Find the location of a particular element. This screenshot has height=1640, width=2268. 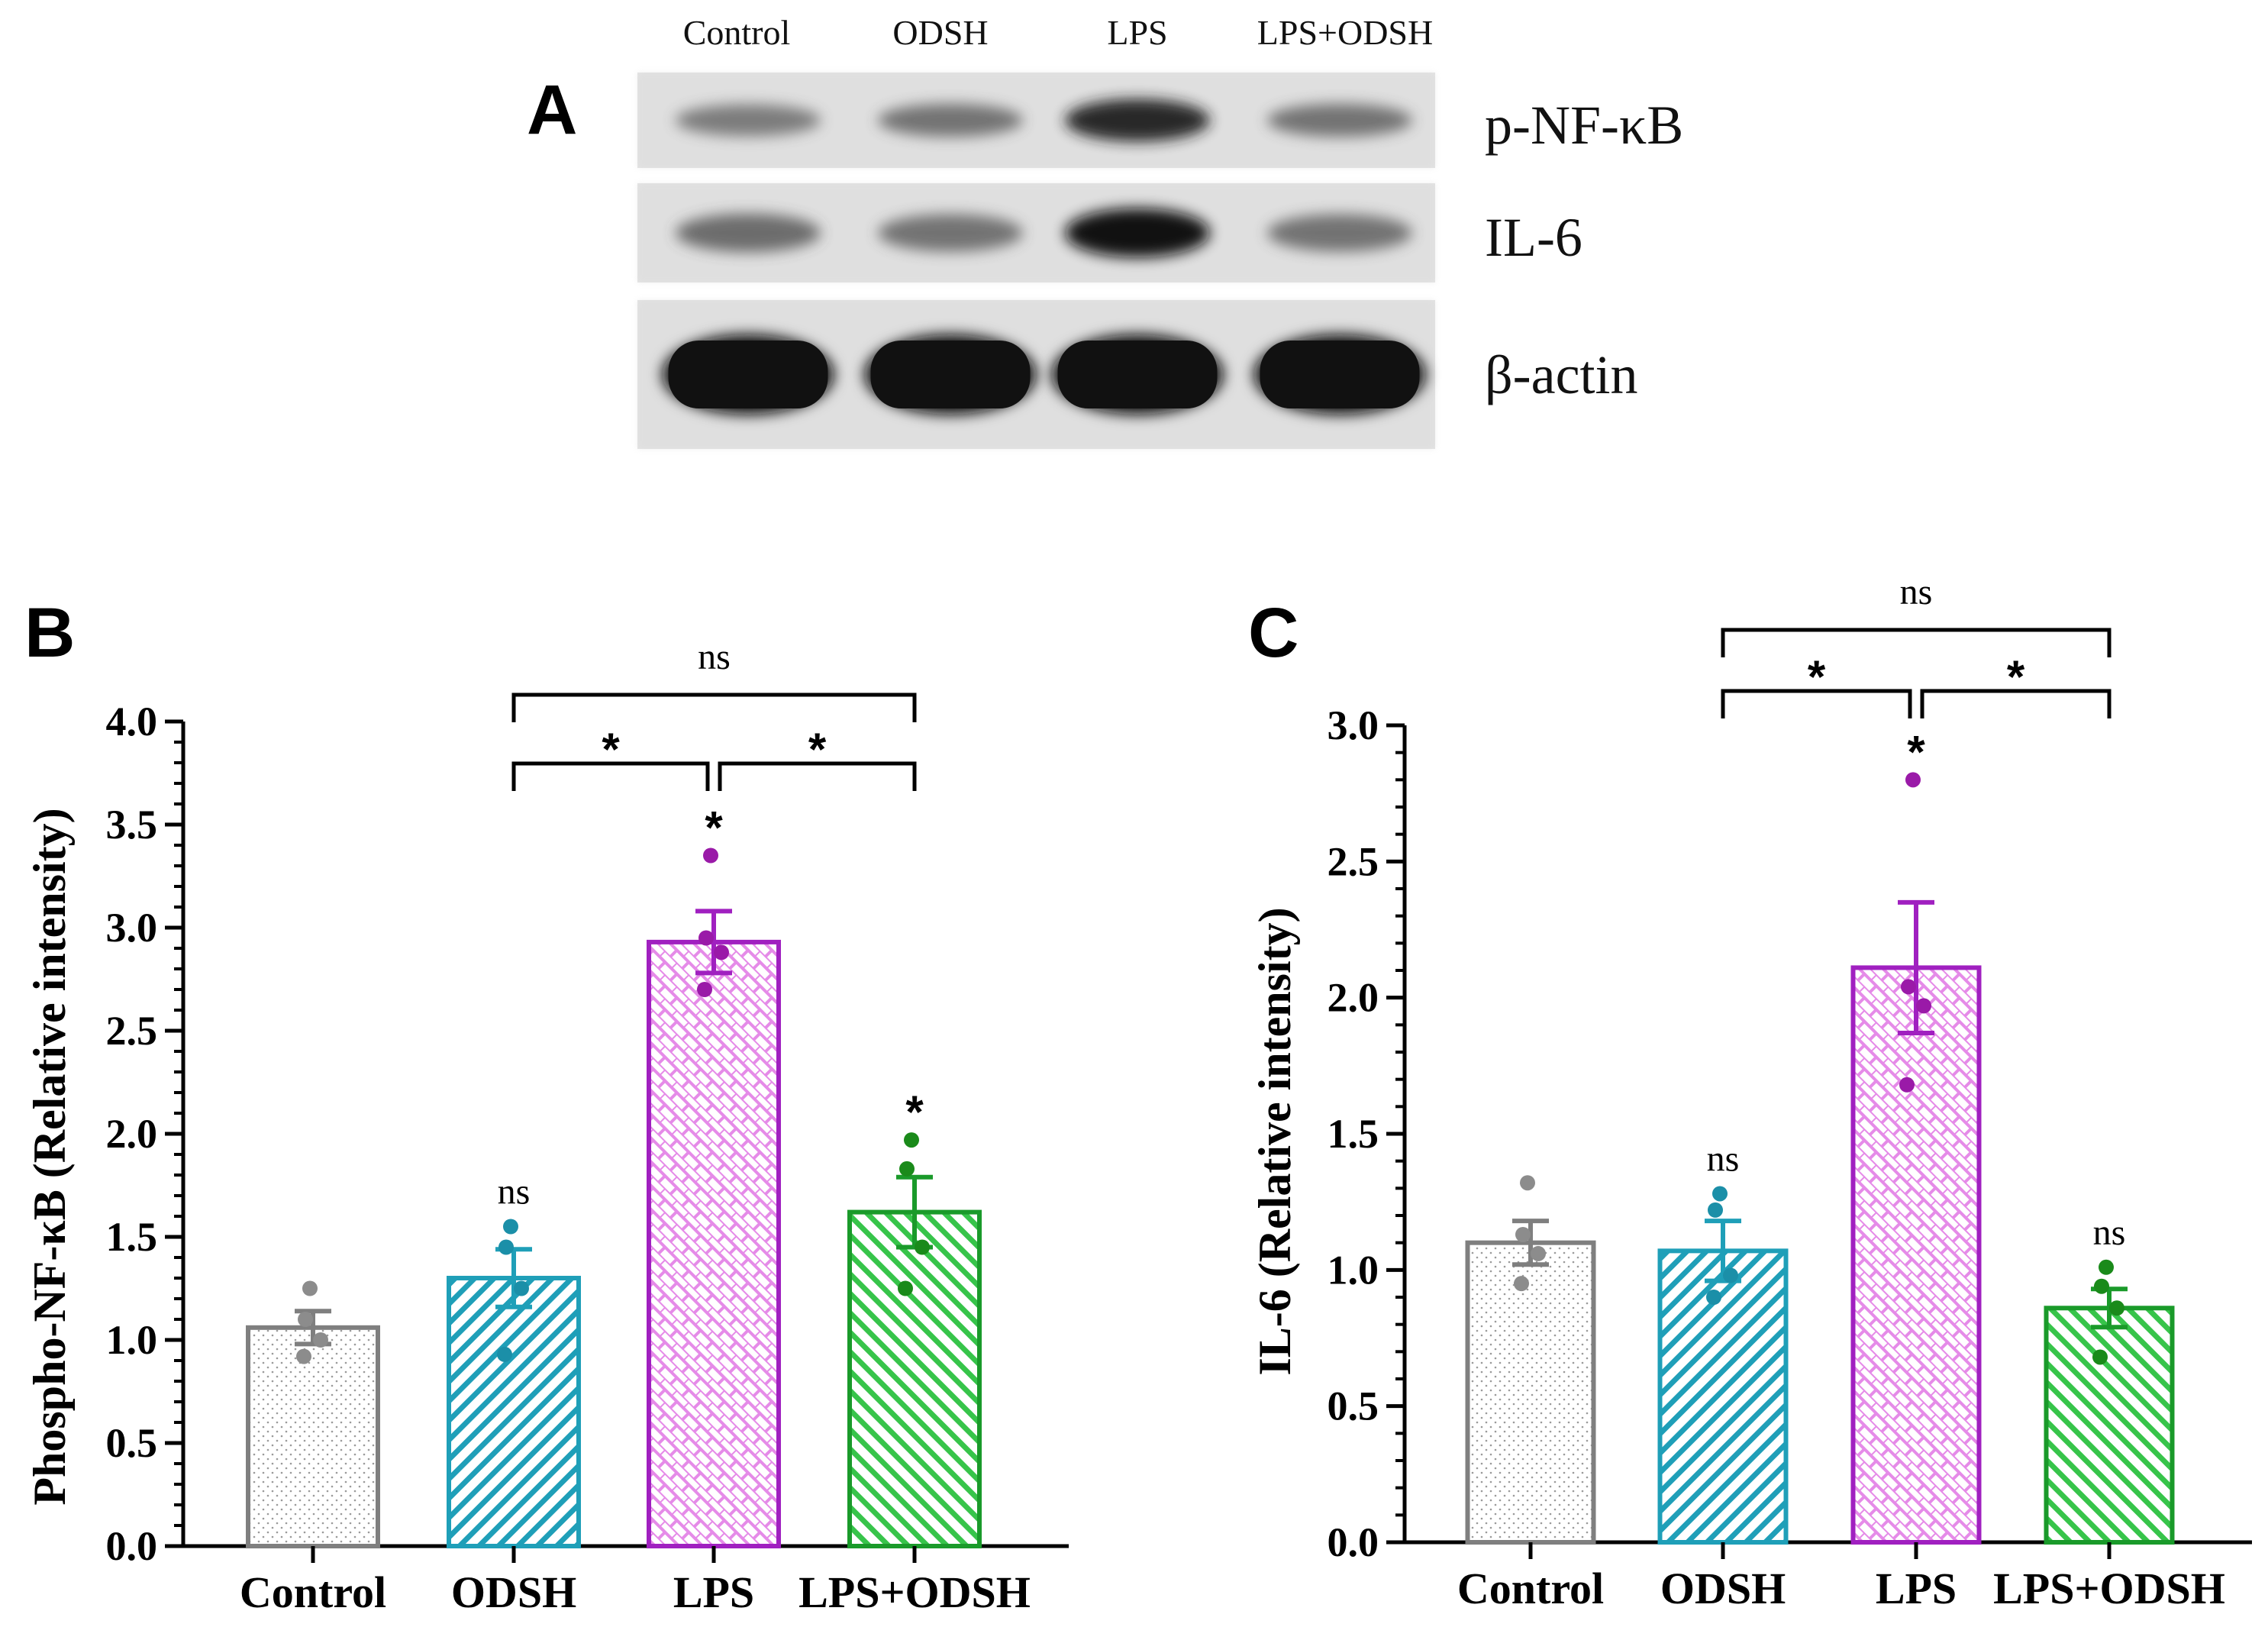

chart-b-tick-label: 3.5 is located at coordinates (132, 824).